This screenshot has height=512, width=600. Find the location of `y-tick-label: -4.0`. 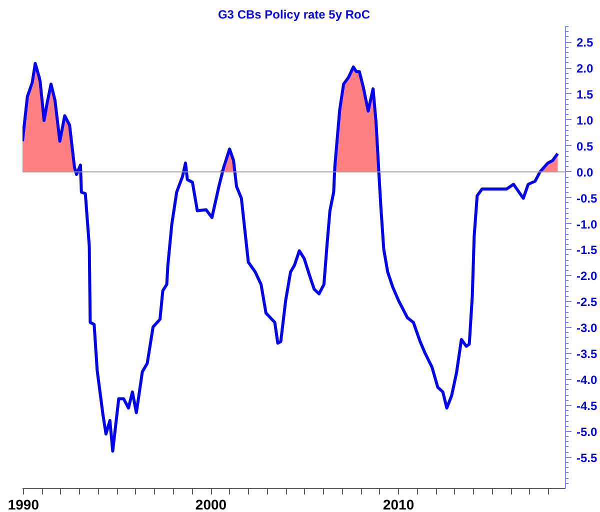

y-tick-label: -4.0 is located at coordinates (587, 379).